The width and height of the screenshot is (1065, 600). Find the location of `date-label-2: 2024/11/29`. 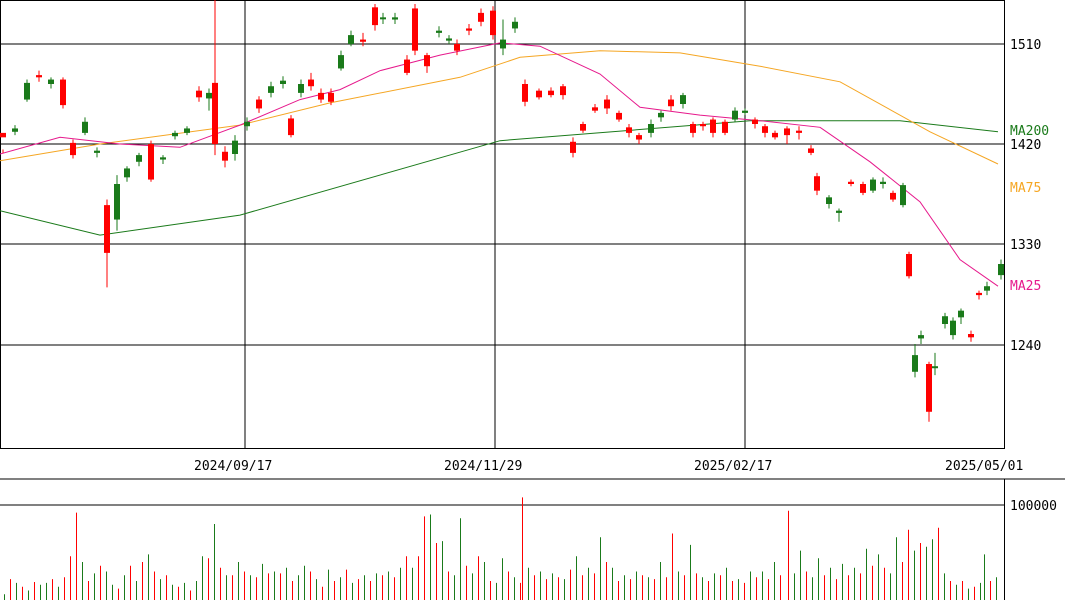

date-label-2: 2024/11/29 is located at coordinates (483, 466).